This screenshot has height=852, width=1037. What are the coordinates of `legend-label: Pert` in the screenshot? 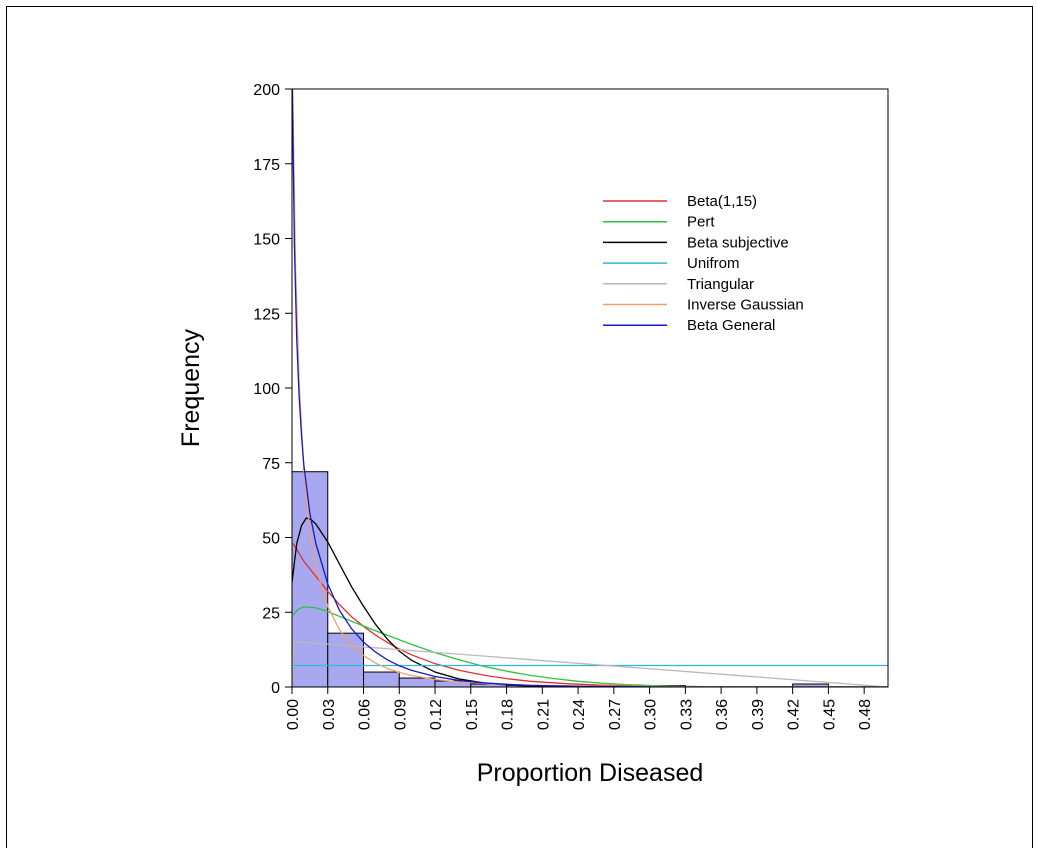 It's located at (701, 222).